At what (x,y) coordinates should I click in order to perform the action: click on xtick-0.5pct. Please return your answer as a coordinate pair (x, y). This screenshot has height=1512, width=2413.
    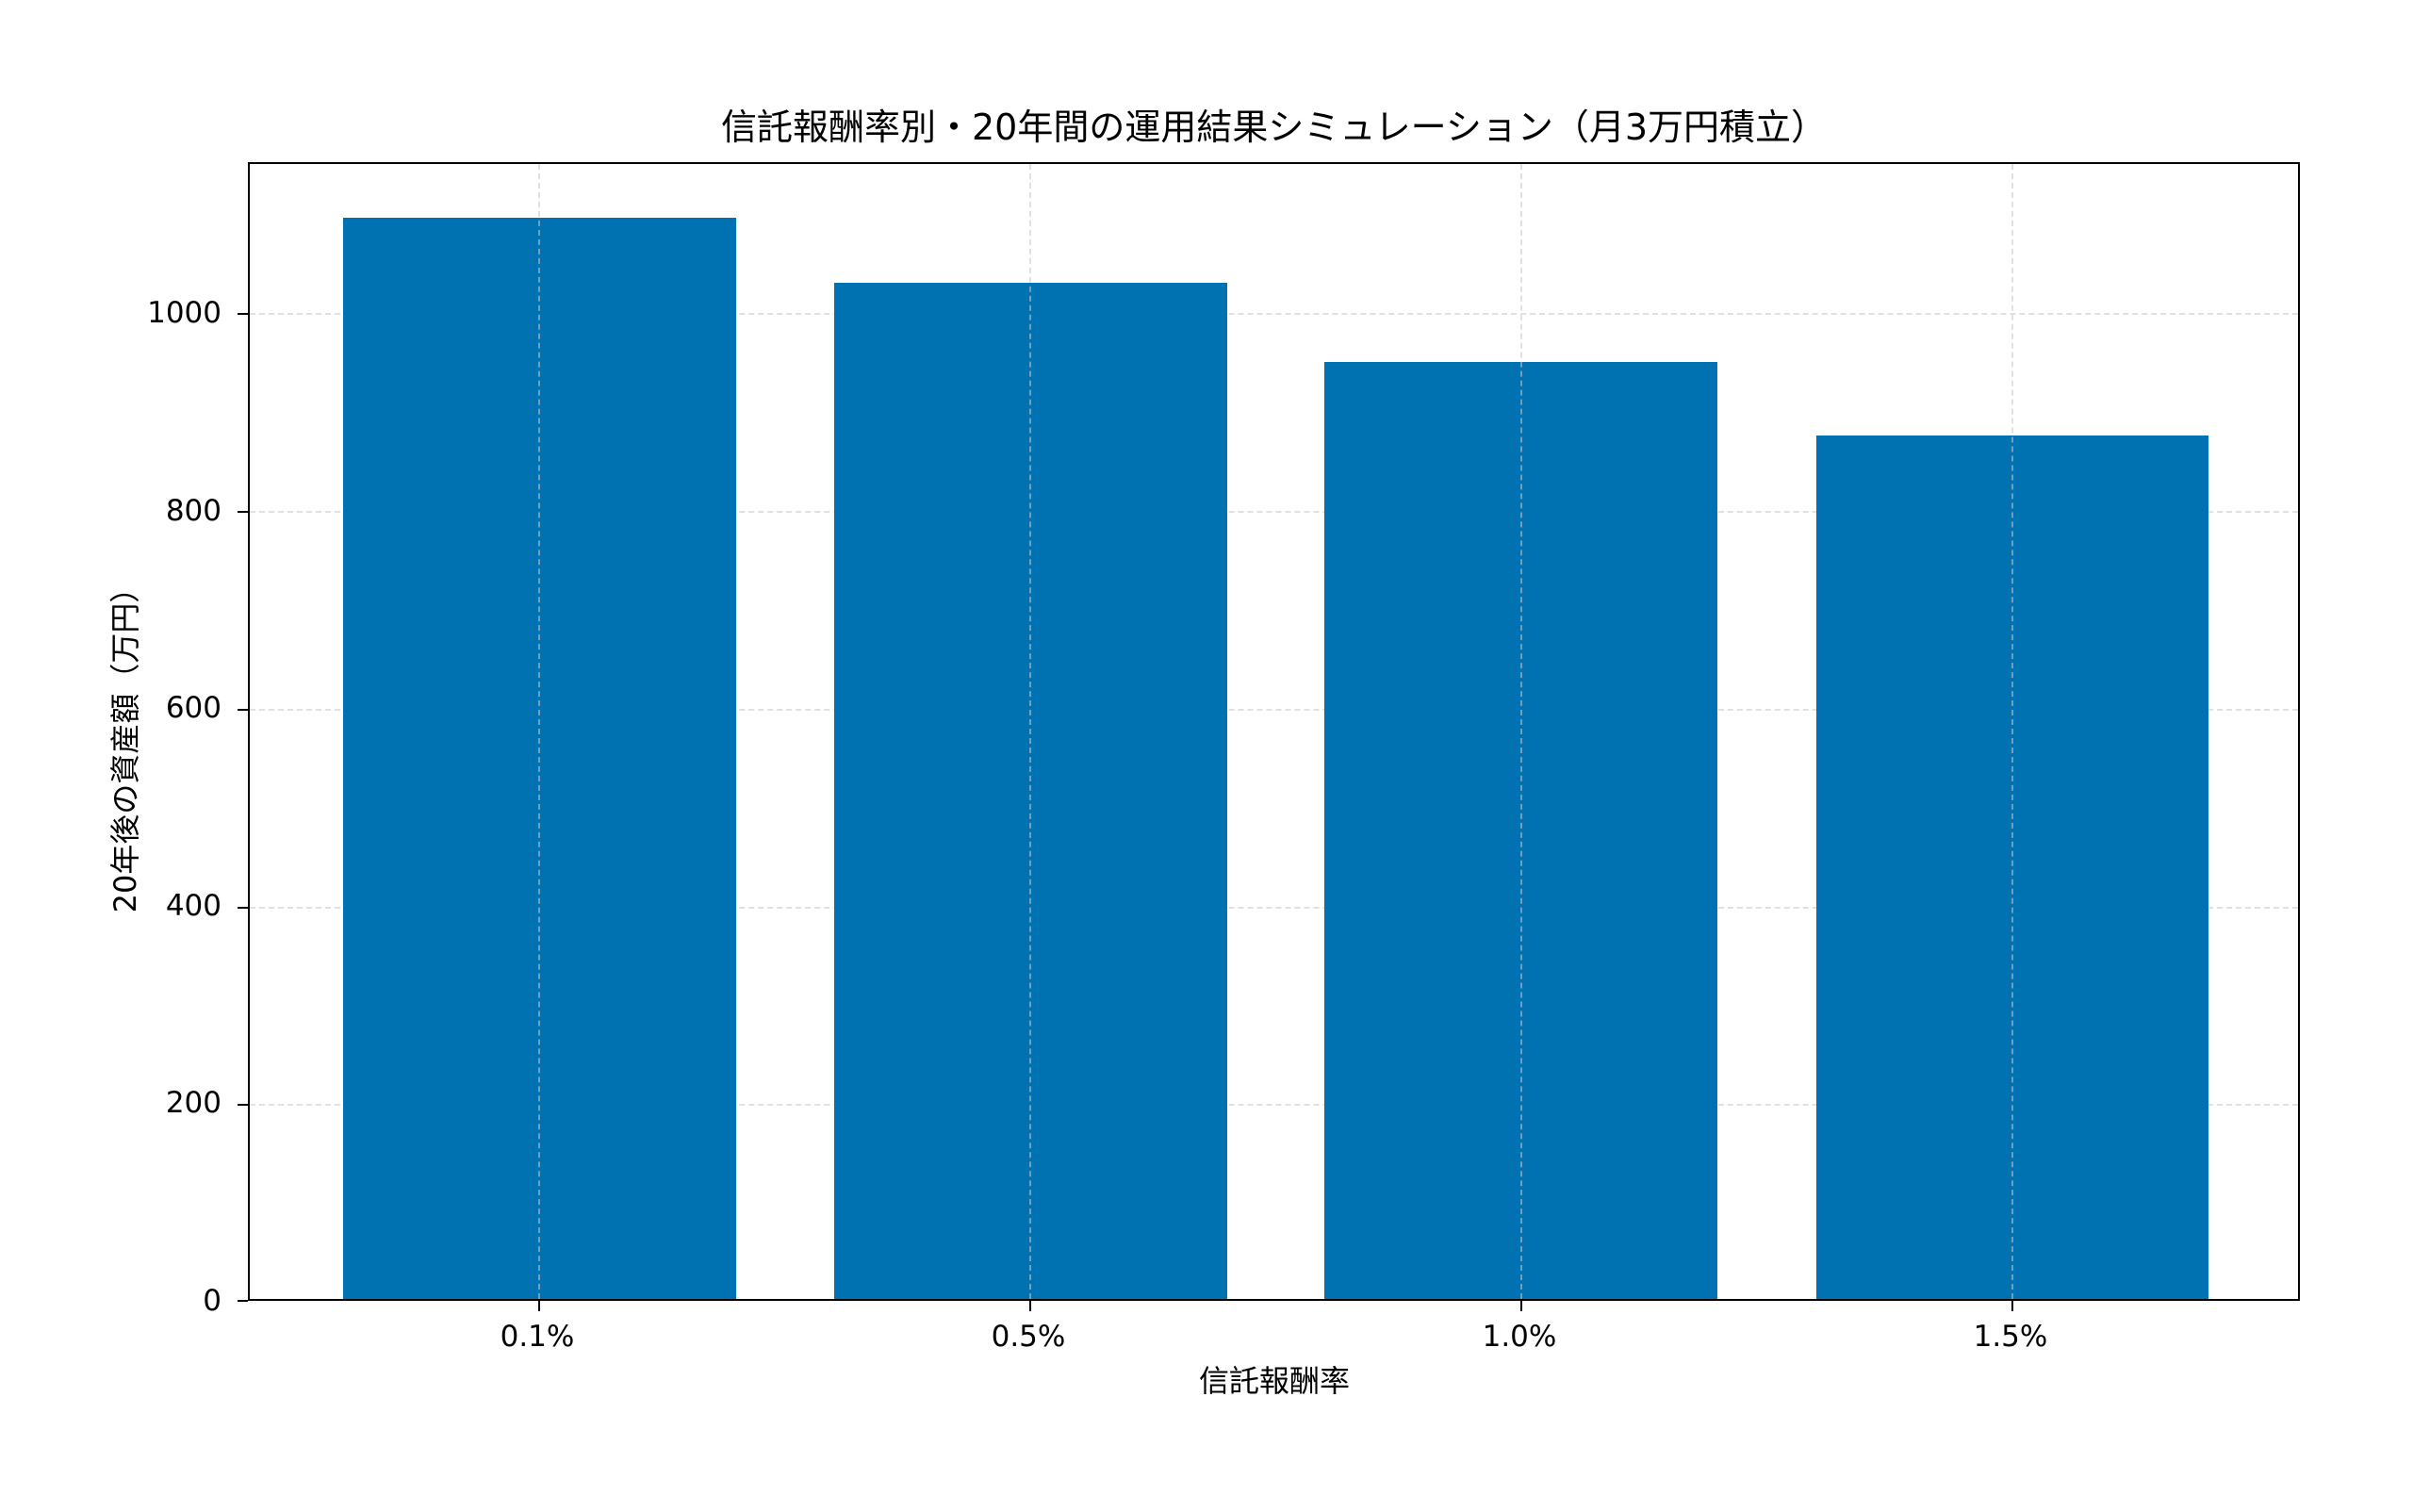
    Looking at the image, I should click on (1030, 1306).